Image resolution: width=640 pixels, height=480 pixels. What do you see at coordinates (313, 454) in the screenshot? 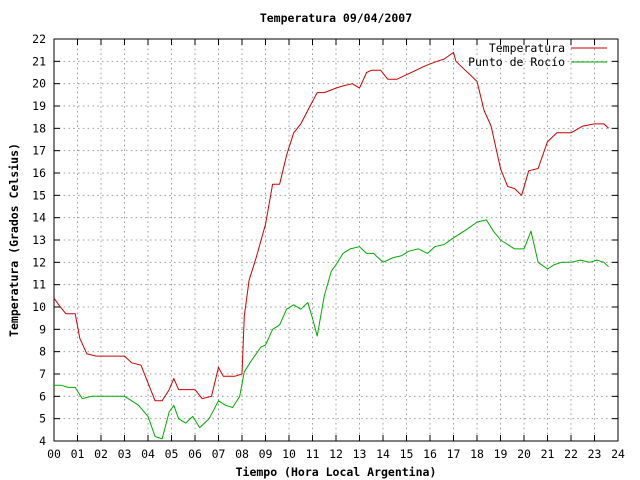
I see `x-tick-label: 11` at bounding box center [313, 454].